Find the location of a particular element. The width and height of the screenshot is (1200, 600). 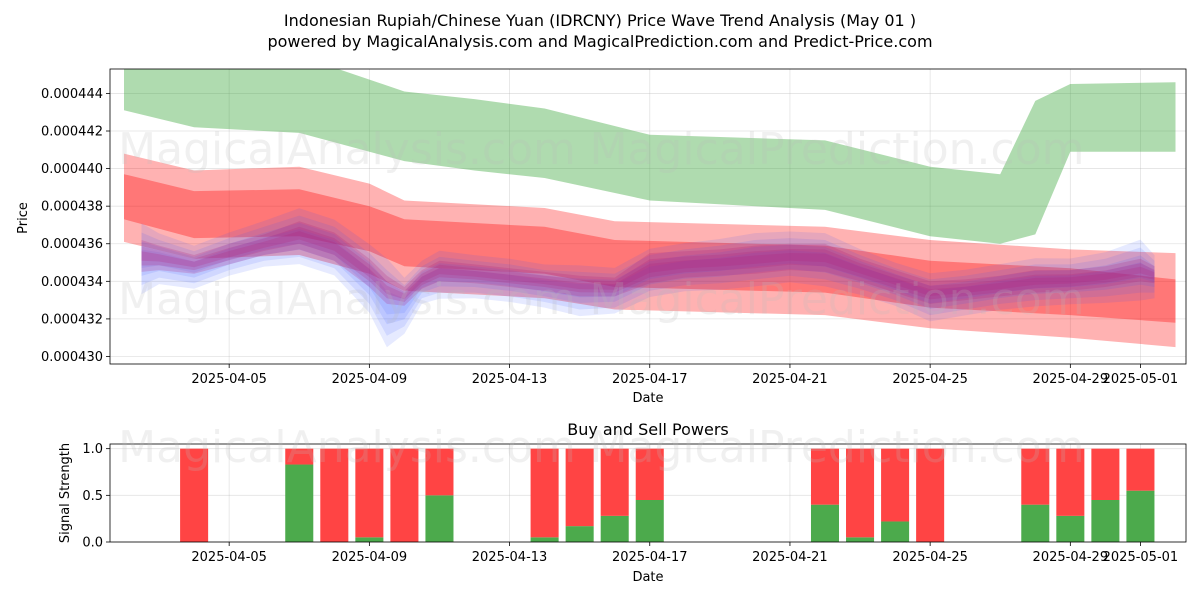

price-x-tick-label: 2025-05-01 is located at coordinates (1141, 379).